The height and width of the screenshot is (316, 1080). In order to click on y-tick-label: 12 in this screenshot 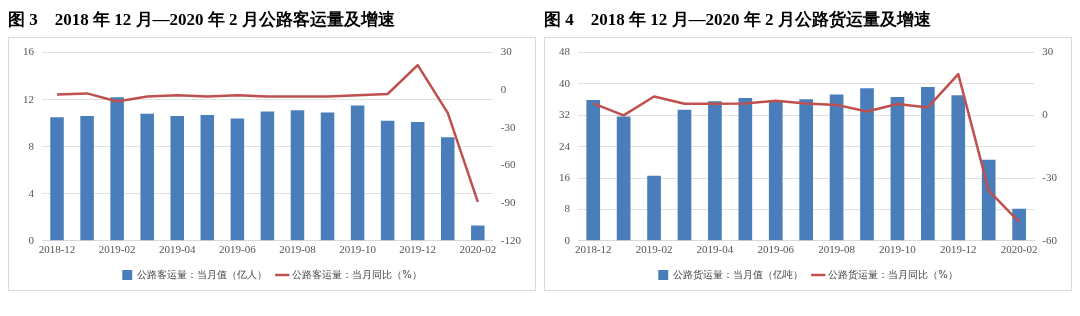, I will do `click(28, 98)`.